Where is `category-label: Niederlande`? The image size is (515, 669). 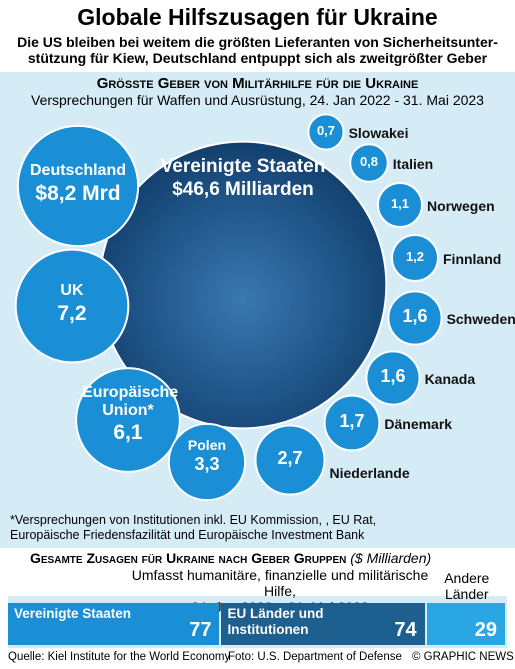 category-label: Niederlande is located at coordinates (369, 473).